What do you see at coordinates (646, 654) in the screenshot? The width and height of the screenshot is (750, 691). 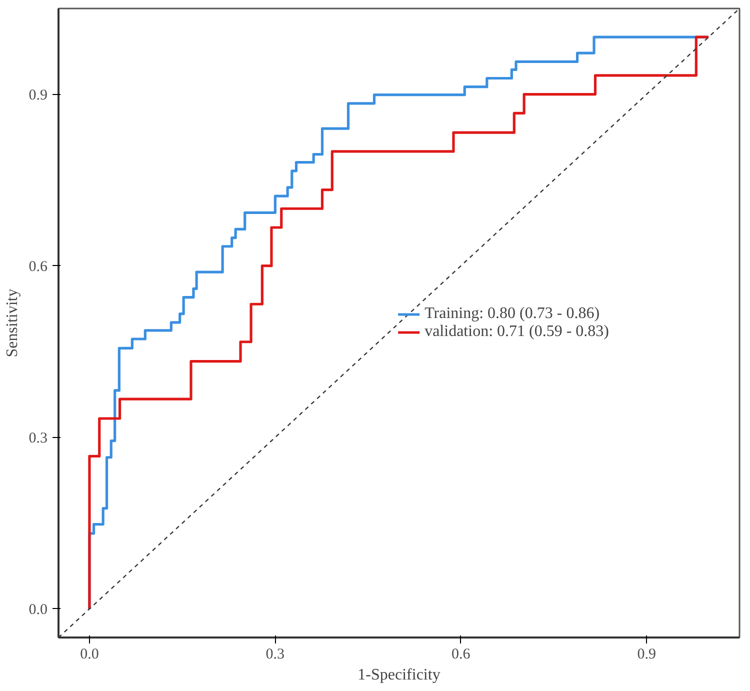 I see `x-tick-label: 0.9` at bounding box center [646, 654].